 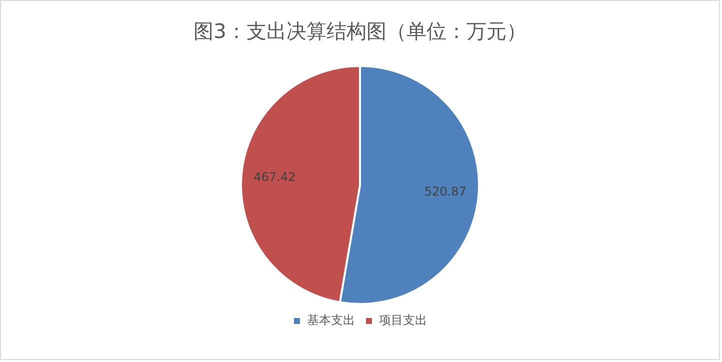 I want to click on chart-title: 图3：支出决算结构图（单位：万元）, so click(x=360, y=31).